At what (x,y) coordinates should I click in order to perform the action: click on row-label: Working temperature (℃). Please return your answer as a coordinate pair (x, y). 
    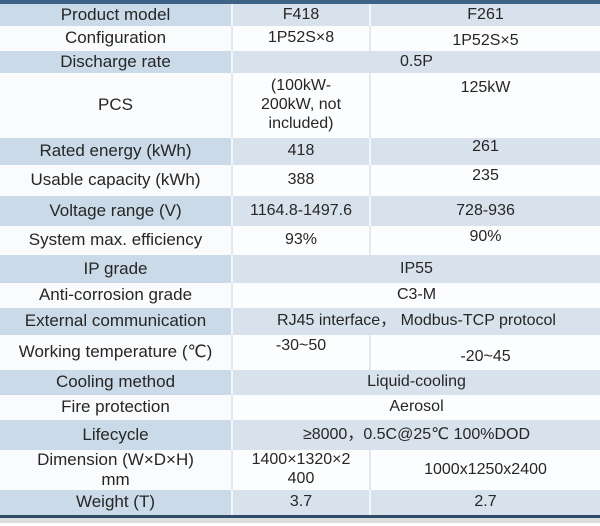
    Looking at the image, I should click on (116, 352).